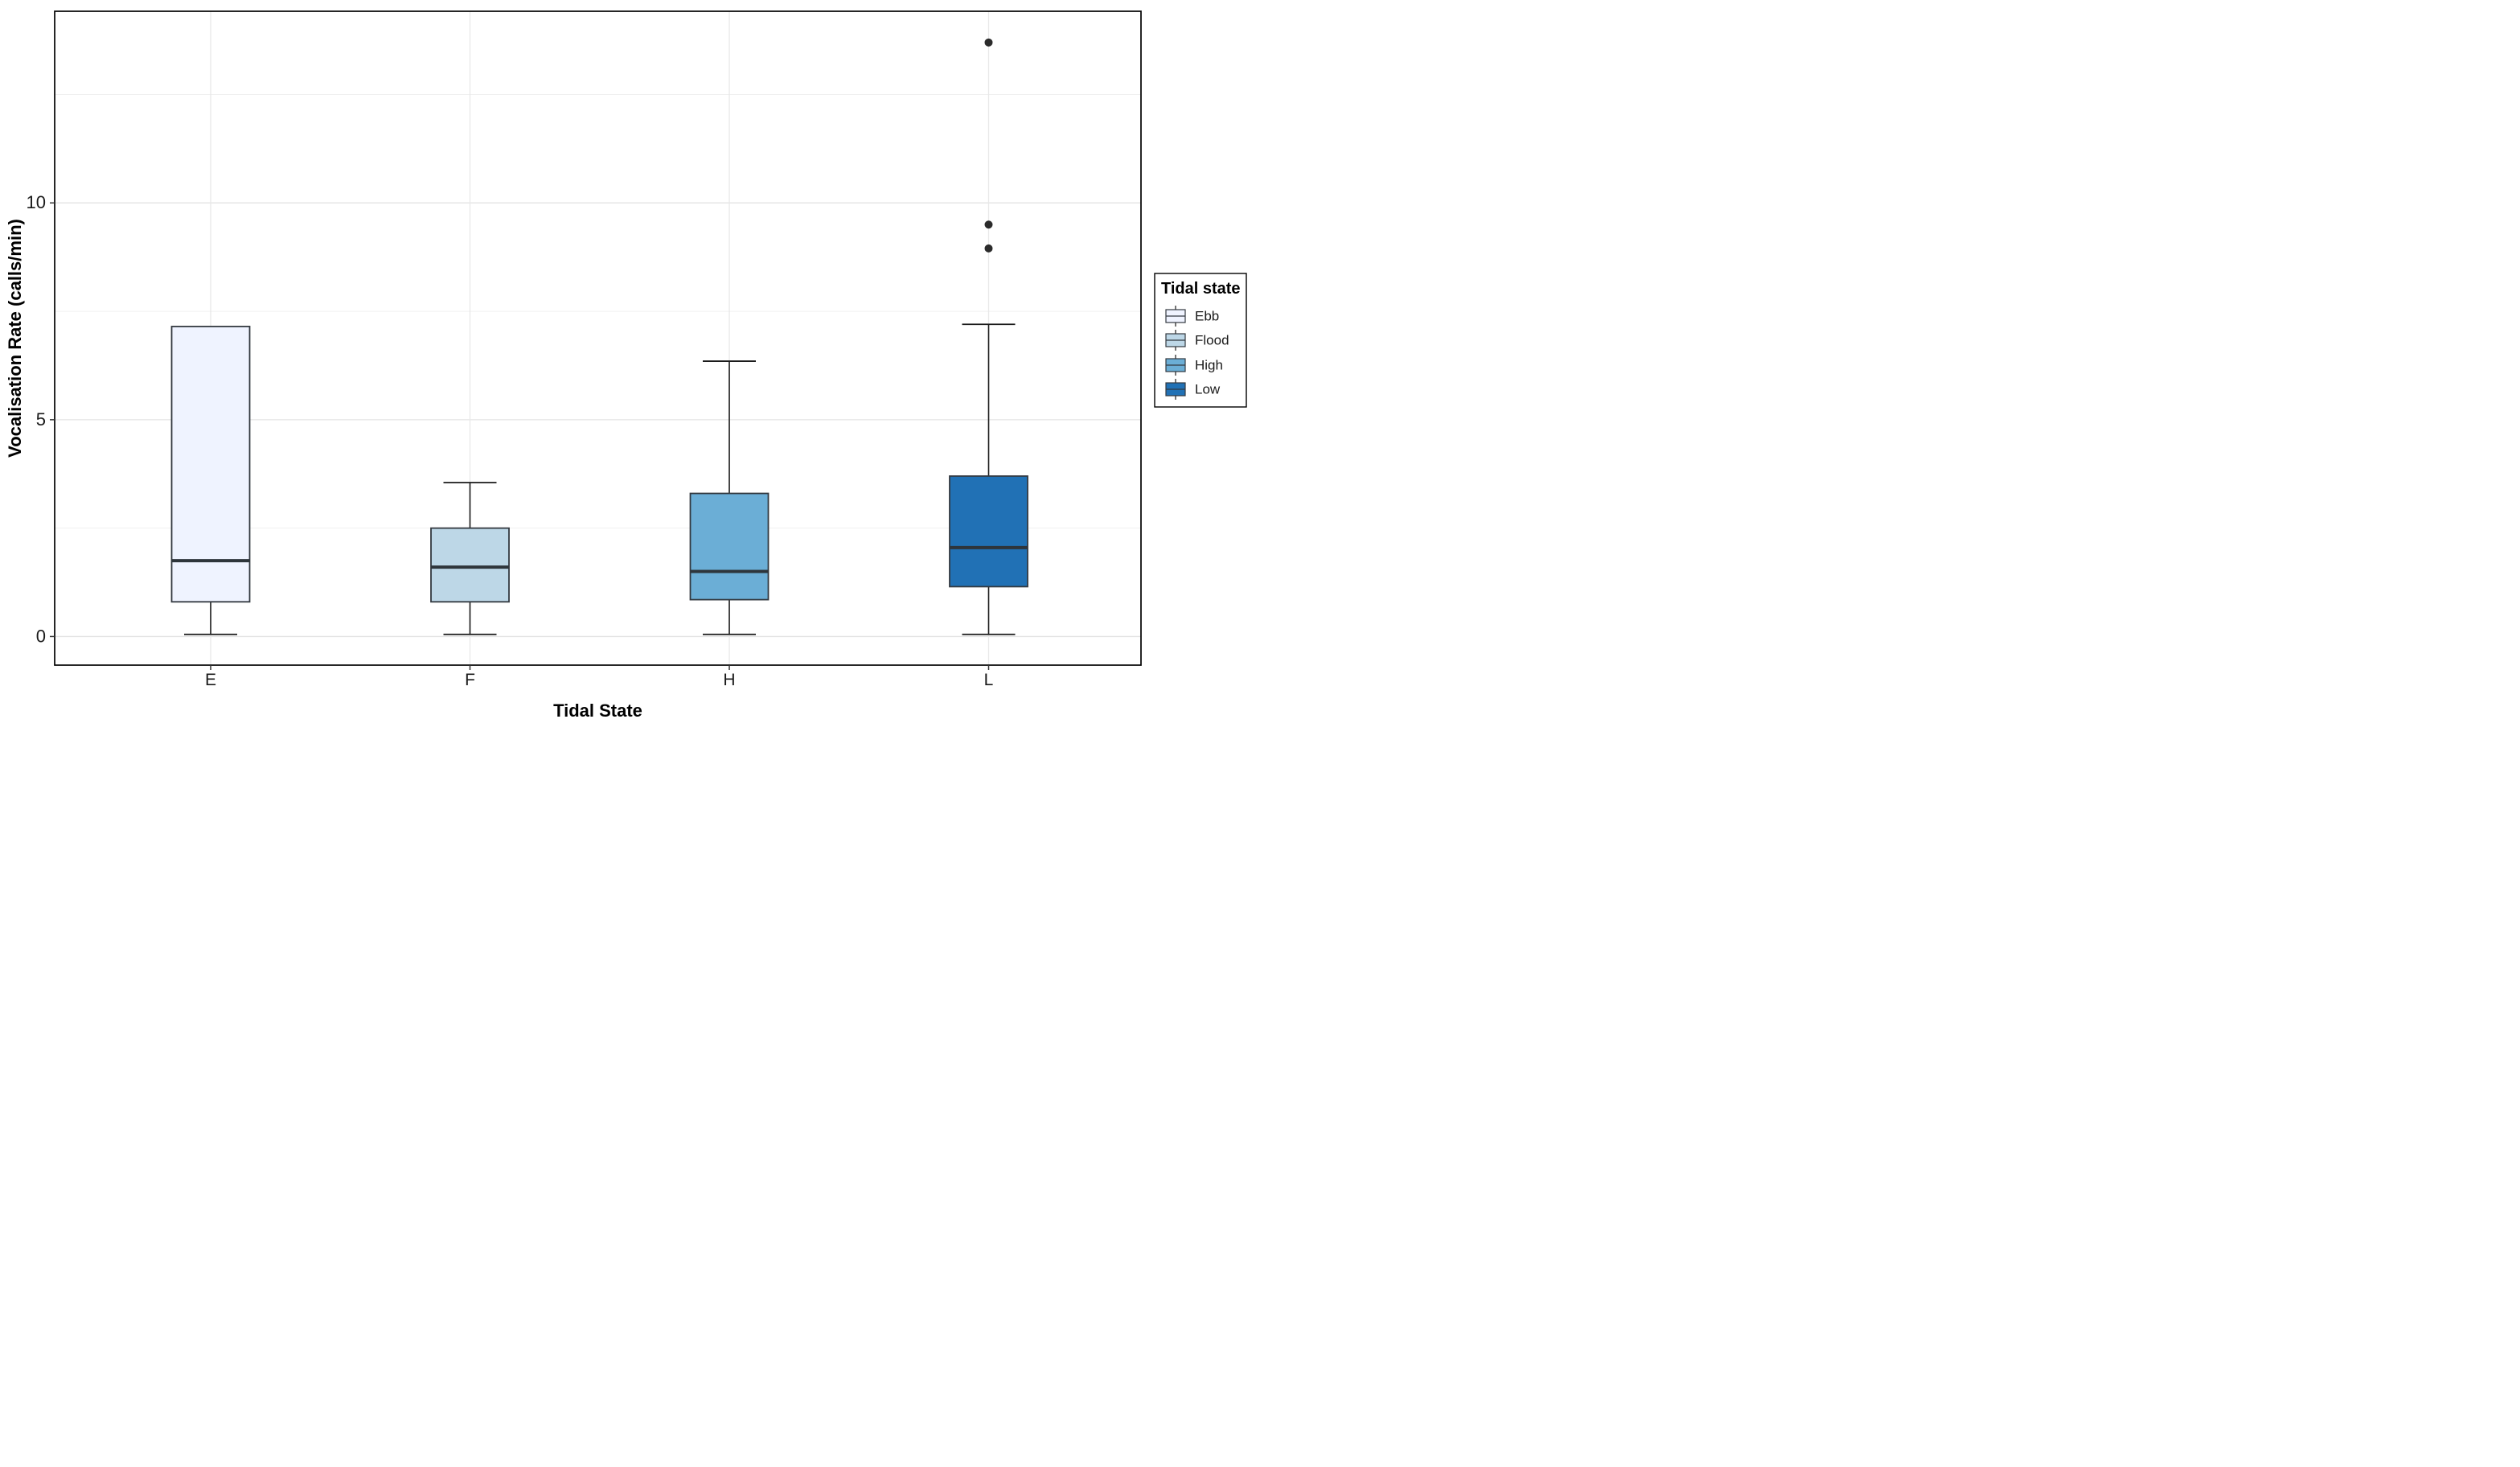  What do you see at coordinates (470, 680) in the screenshot?
I see `x-tick-label-F: F` at bounding box center [470, 680].